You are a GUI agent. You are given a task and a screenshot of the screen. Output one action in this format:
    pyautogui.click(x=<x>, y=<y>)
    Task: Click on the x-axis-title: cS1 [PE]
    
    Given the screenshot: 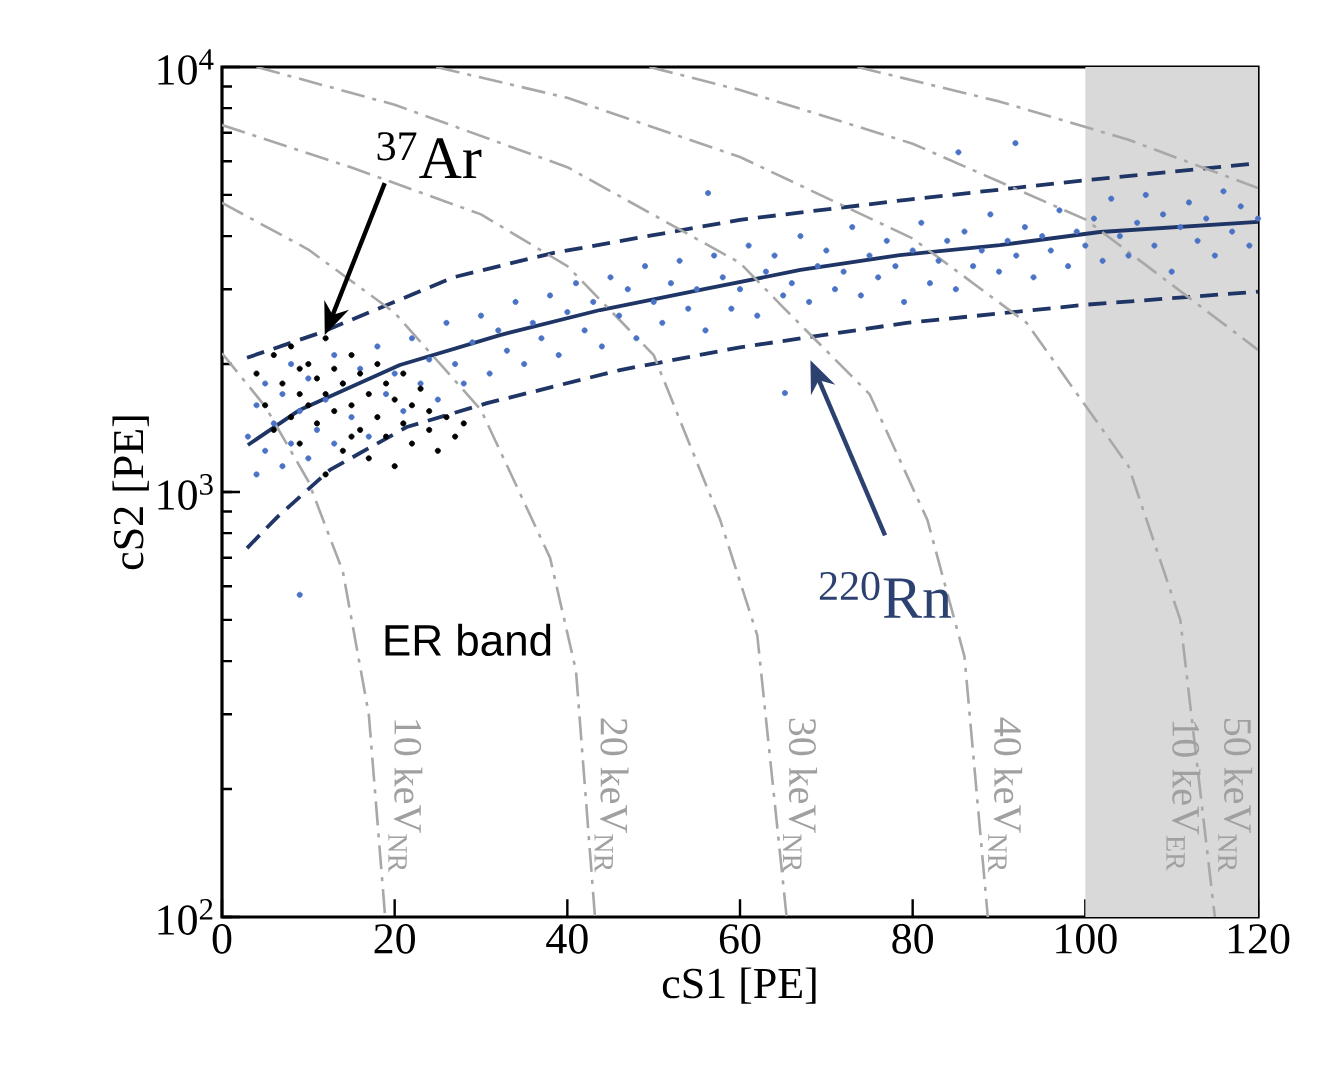 What is the action you would take?
    pyautogui.click(x=739, y=985)
    